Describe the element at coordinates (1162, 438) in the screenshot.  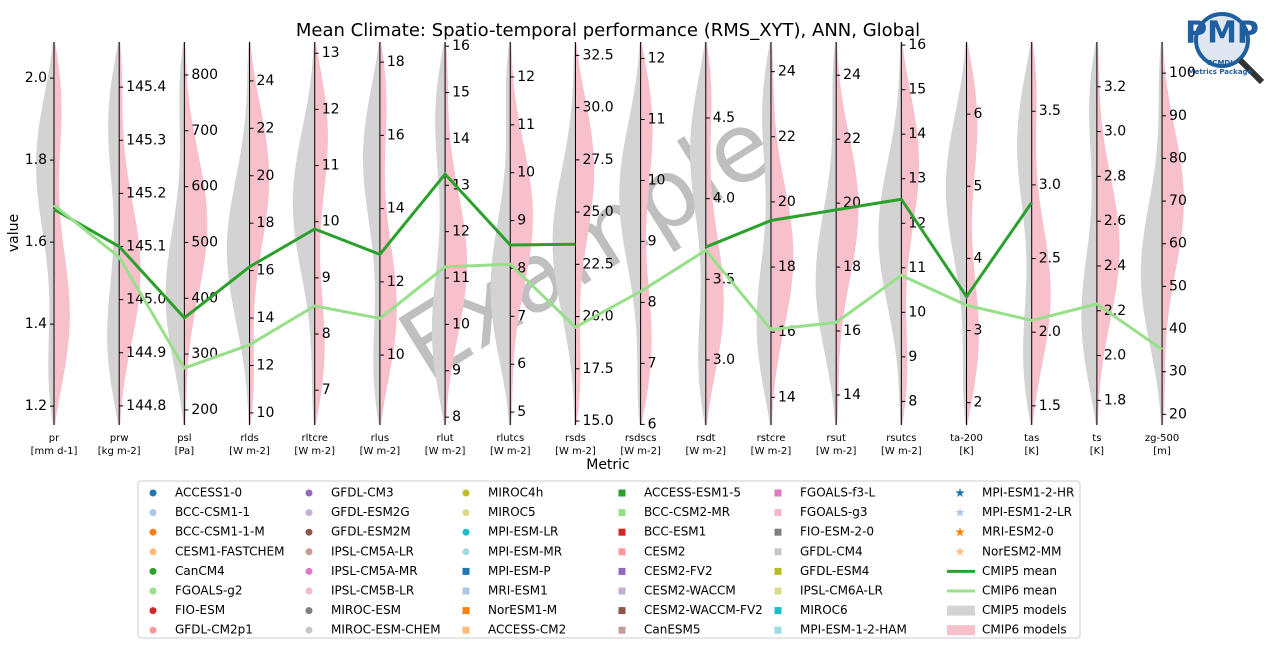
I see `axis-name: zg-500` at that location.